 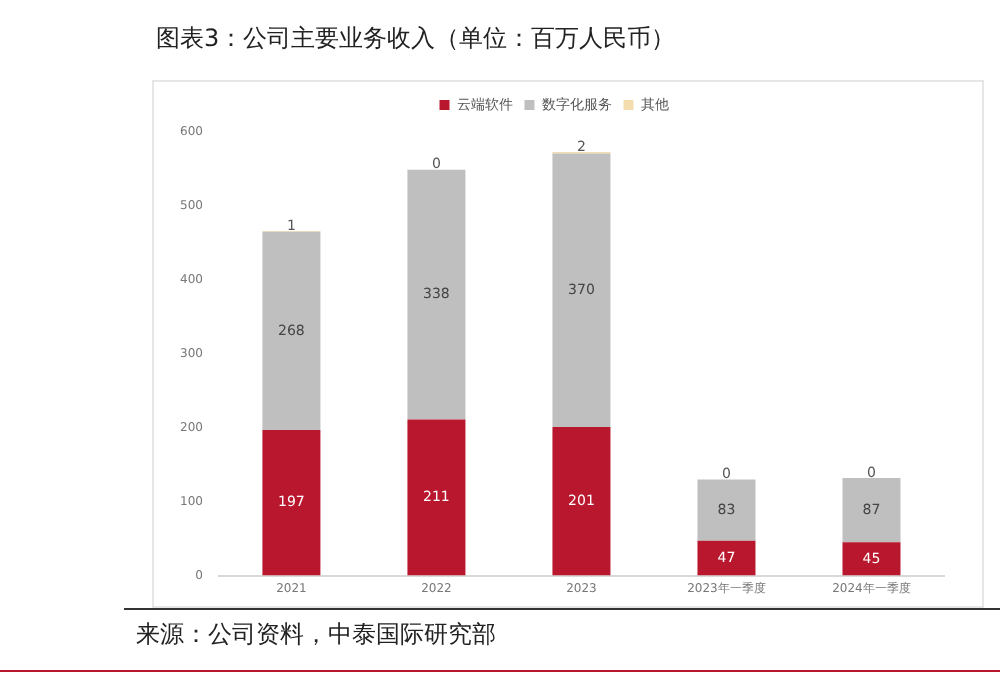 What do you see at coordinates (316, 635) in the screenshot?
I see `source-note: 来源：公司资料，中泰国际研究部` at bounding box center [316, 635].